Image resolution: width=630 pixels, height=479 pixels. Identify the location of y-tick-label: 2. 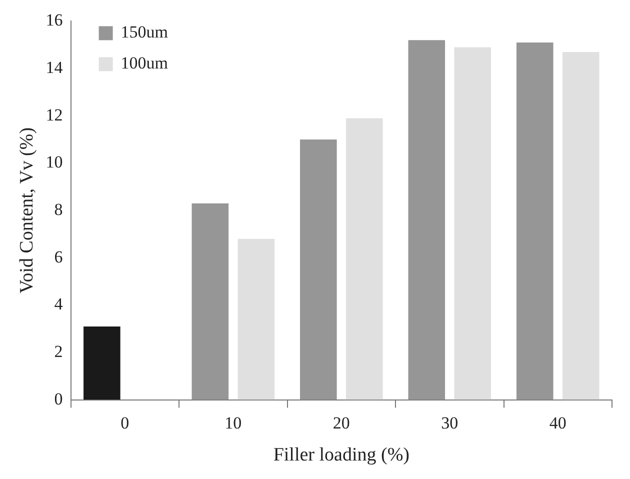
(58, 351).